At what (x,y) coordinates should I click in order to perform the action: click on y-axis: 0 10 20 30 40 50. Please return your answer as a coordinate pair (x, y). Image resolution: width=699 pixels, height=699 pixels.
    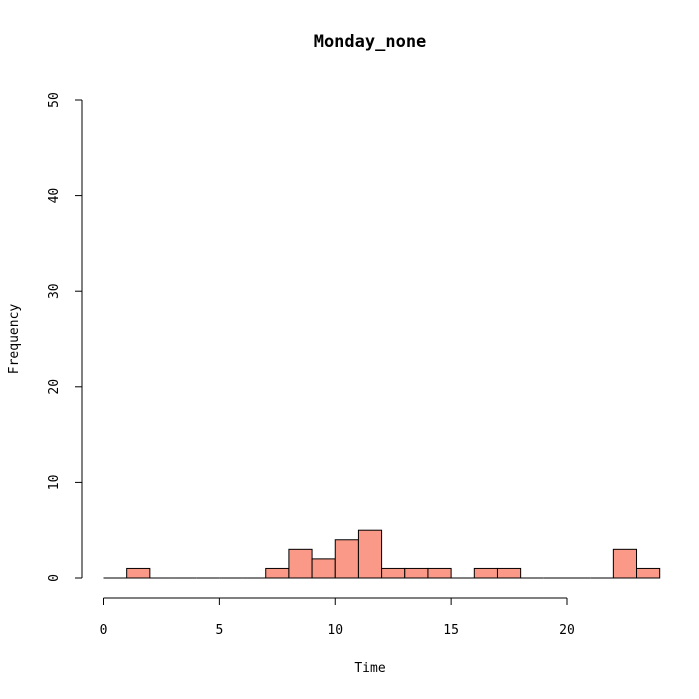
    Looking at the image, I should click on (65, 337).